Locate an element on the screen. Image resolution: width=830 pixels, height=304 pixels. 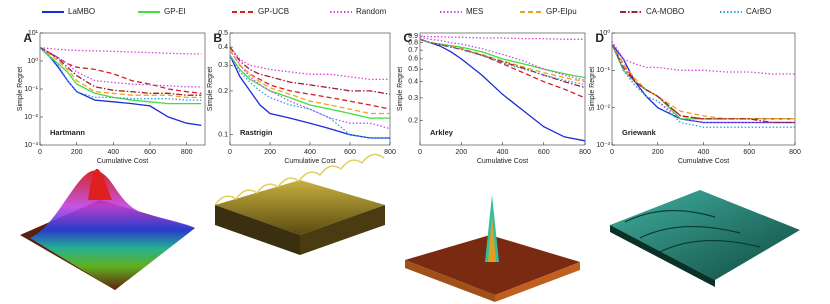
surface-ackley is located at coordinates (492, 248).